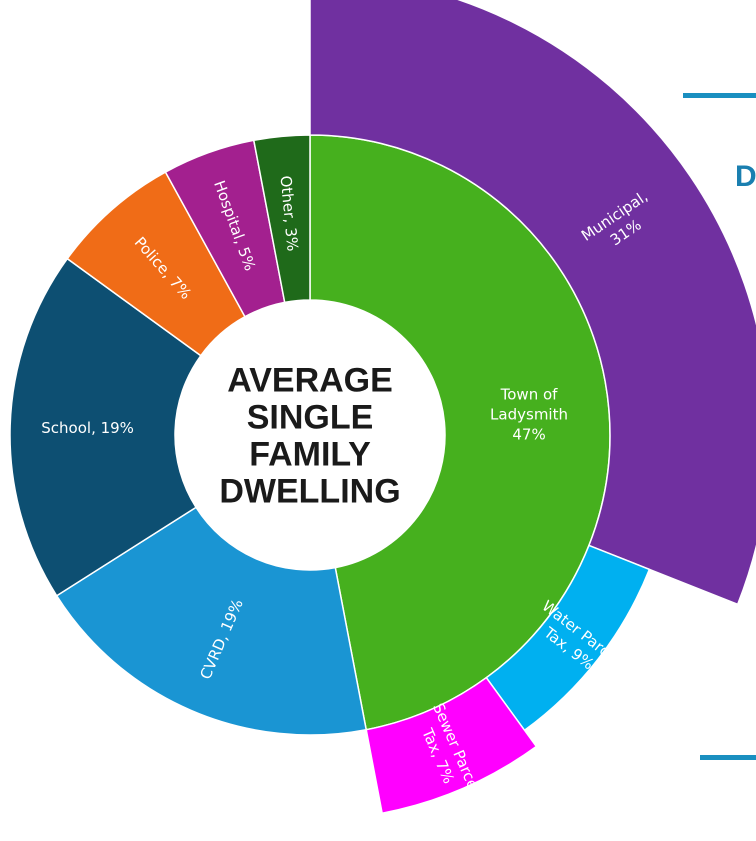 The width and height of the screenshot is (756, 841). I want to click on cut-off-heading-letter: D, so click(745, 176).